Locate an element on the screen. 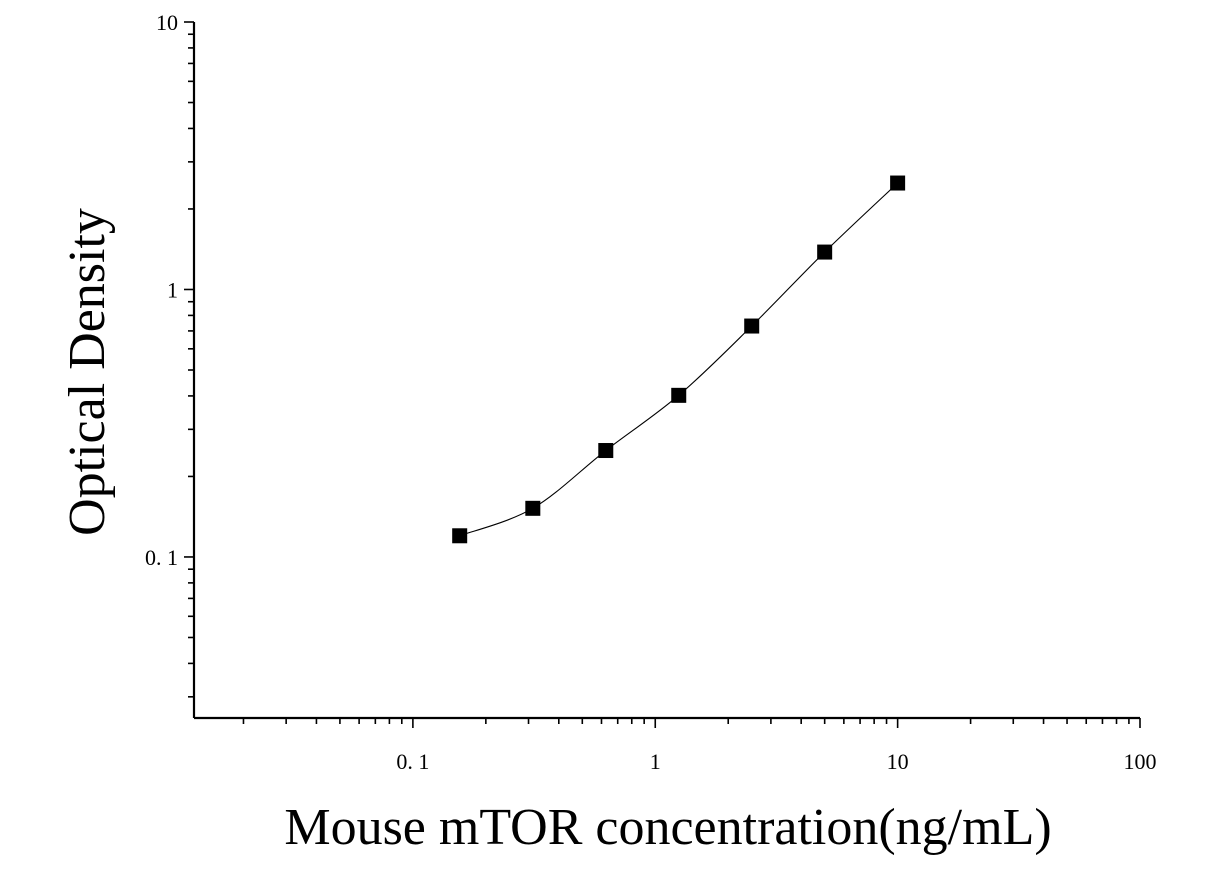  x-tick-label: 100 is located at coordinates (1140, 761).